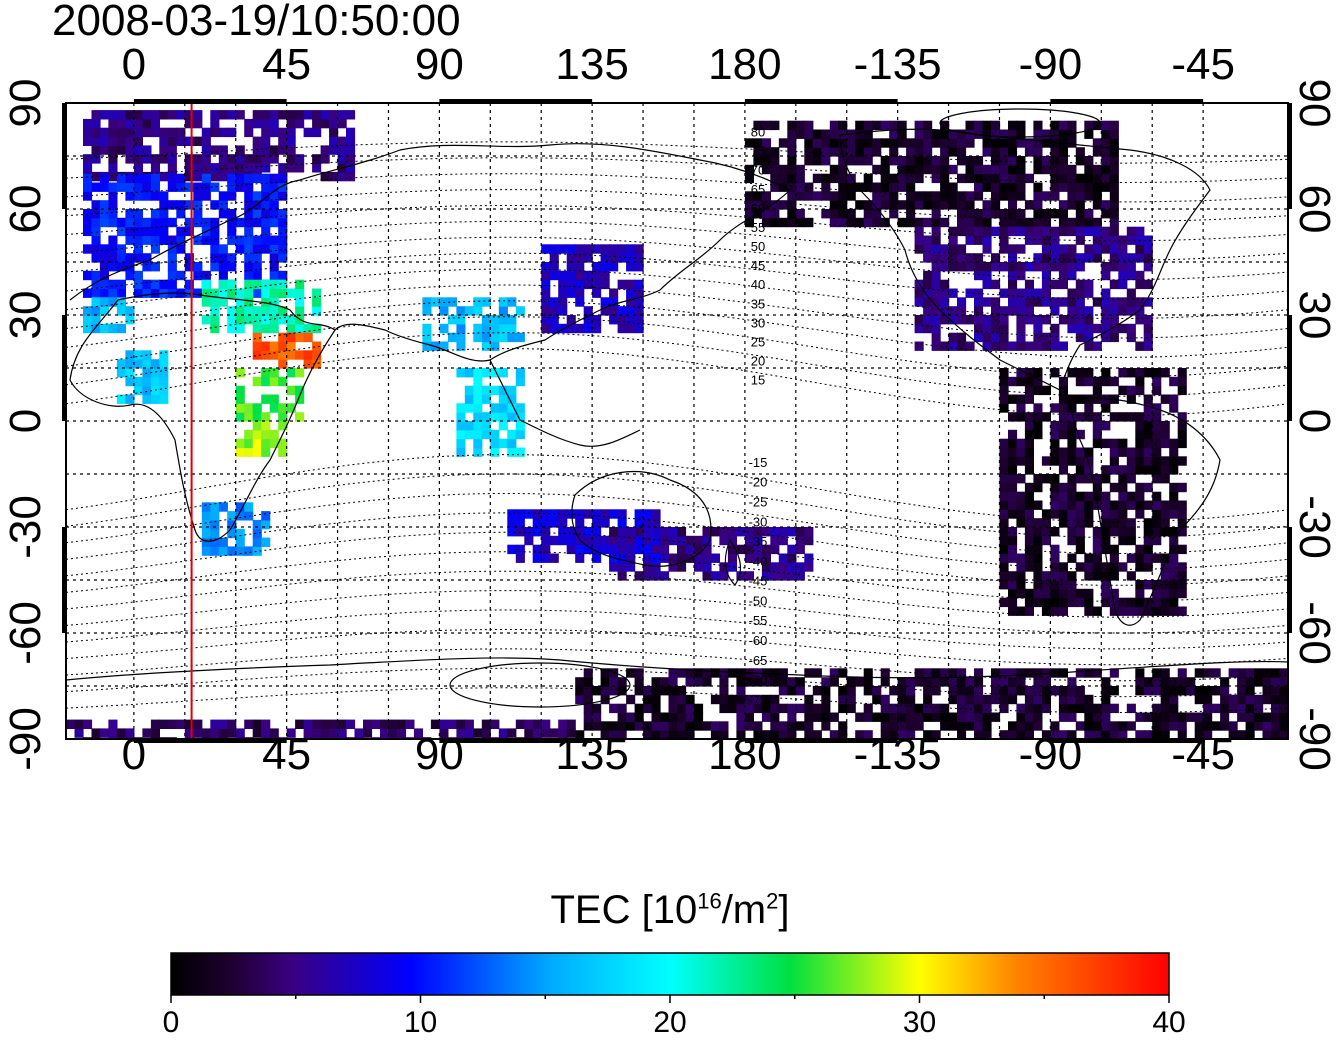 Image resolution: width=1340 pixels, height=1042 pixels. I want to click on contour-label: 55, so click(758, 227).